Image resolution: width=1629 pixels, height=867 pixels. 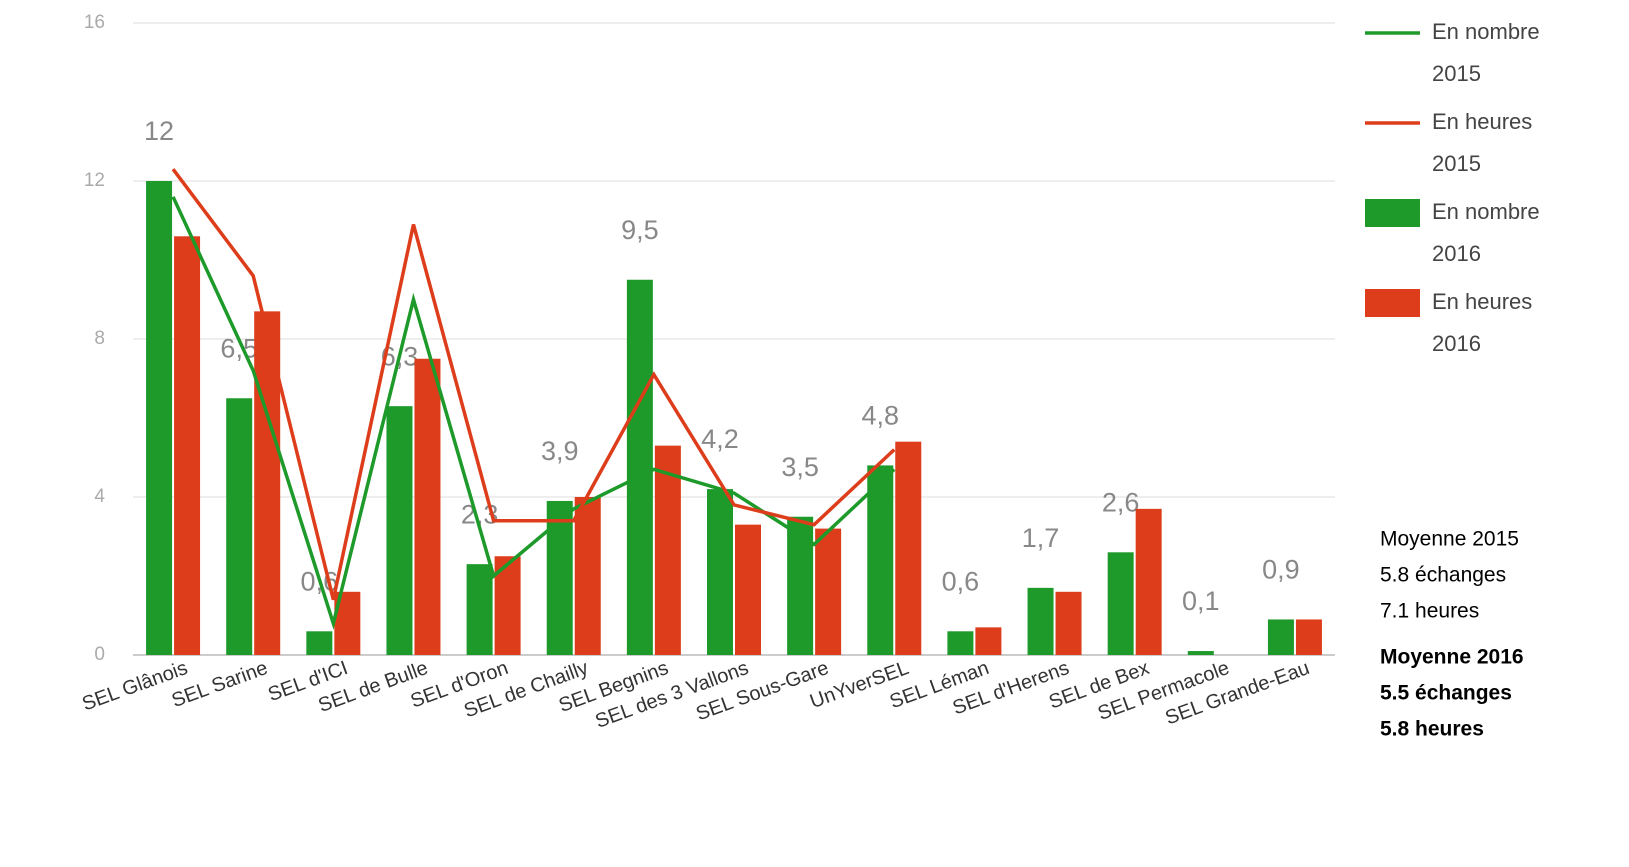 What do you see at coordinates (94, 180) in the screenshot?
I see `y-tick-label: 12` at bounding box center [94, 180].